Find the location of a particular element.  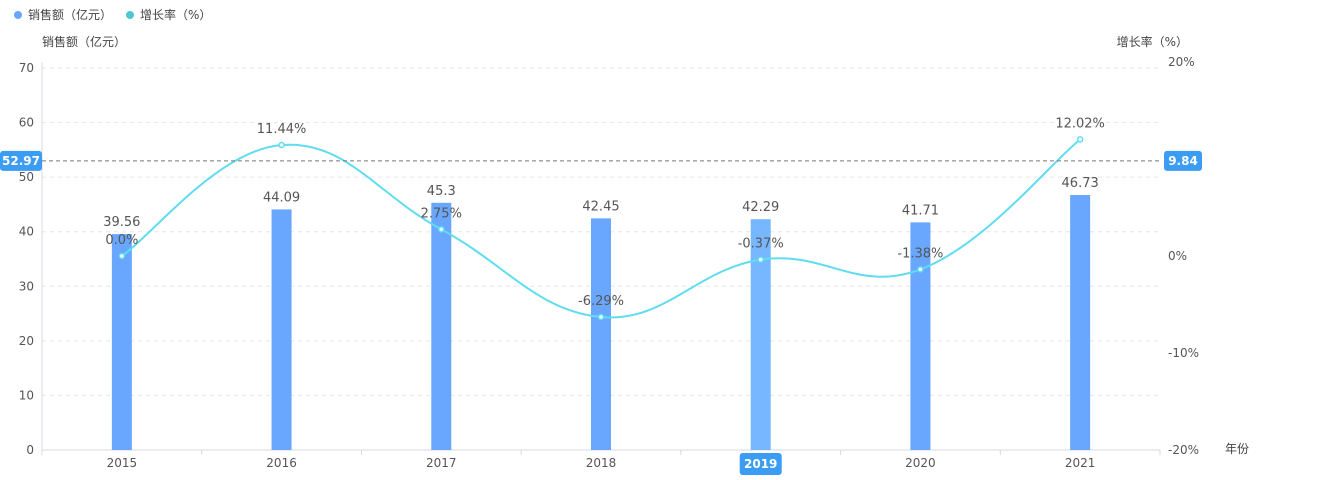

bar-value-label: 46.73 is located at coordinates (1080, 183).